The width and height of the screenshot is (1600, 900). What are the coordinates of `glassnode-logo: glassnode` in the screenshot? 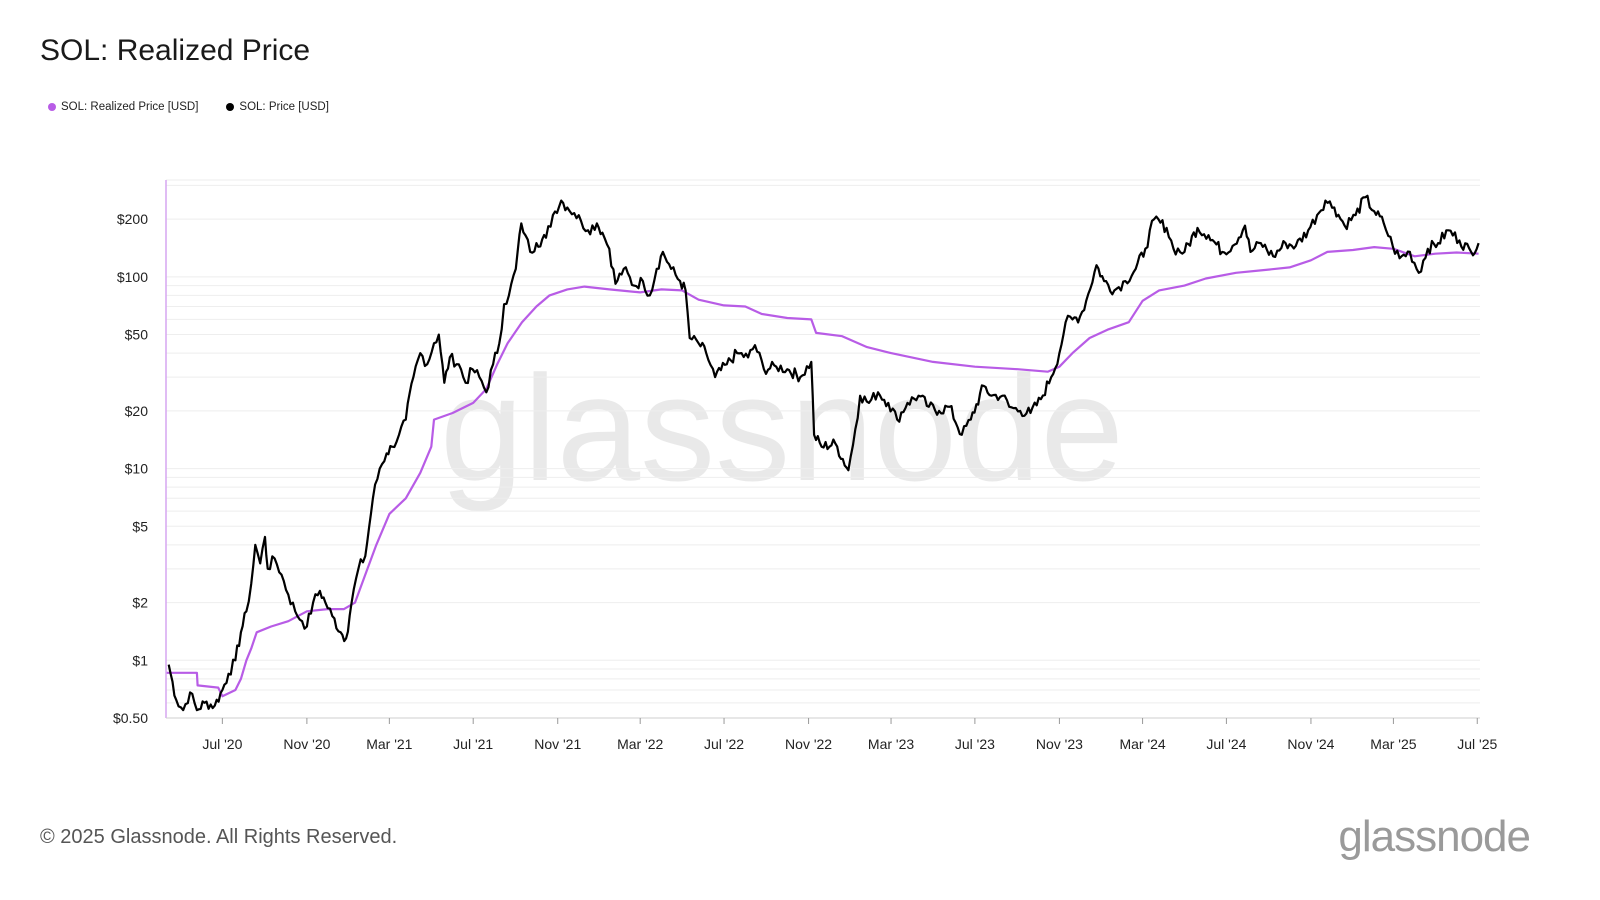 It's located at (1434, 836).